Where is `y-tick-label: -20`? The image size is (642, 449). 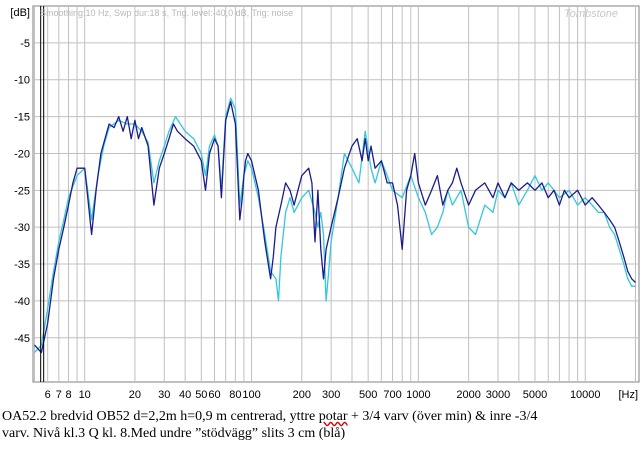
y-tick-label: -20 is located at coordinates (22, 154).